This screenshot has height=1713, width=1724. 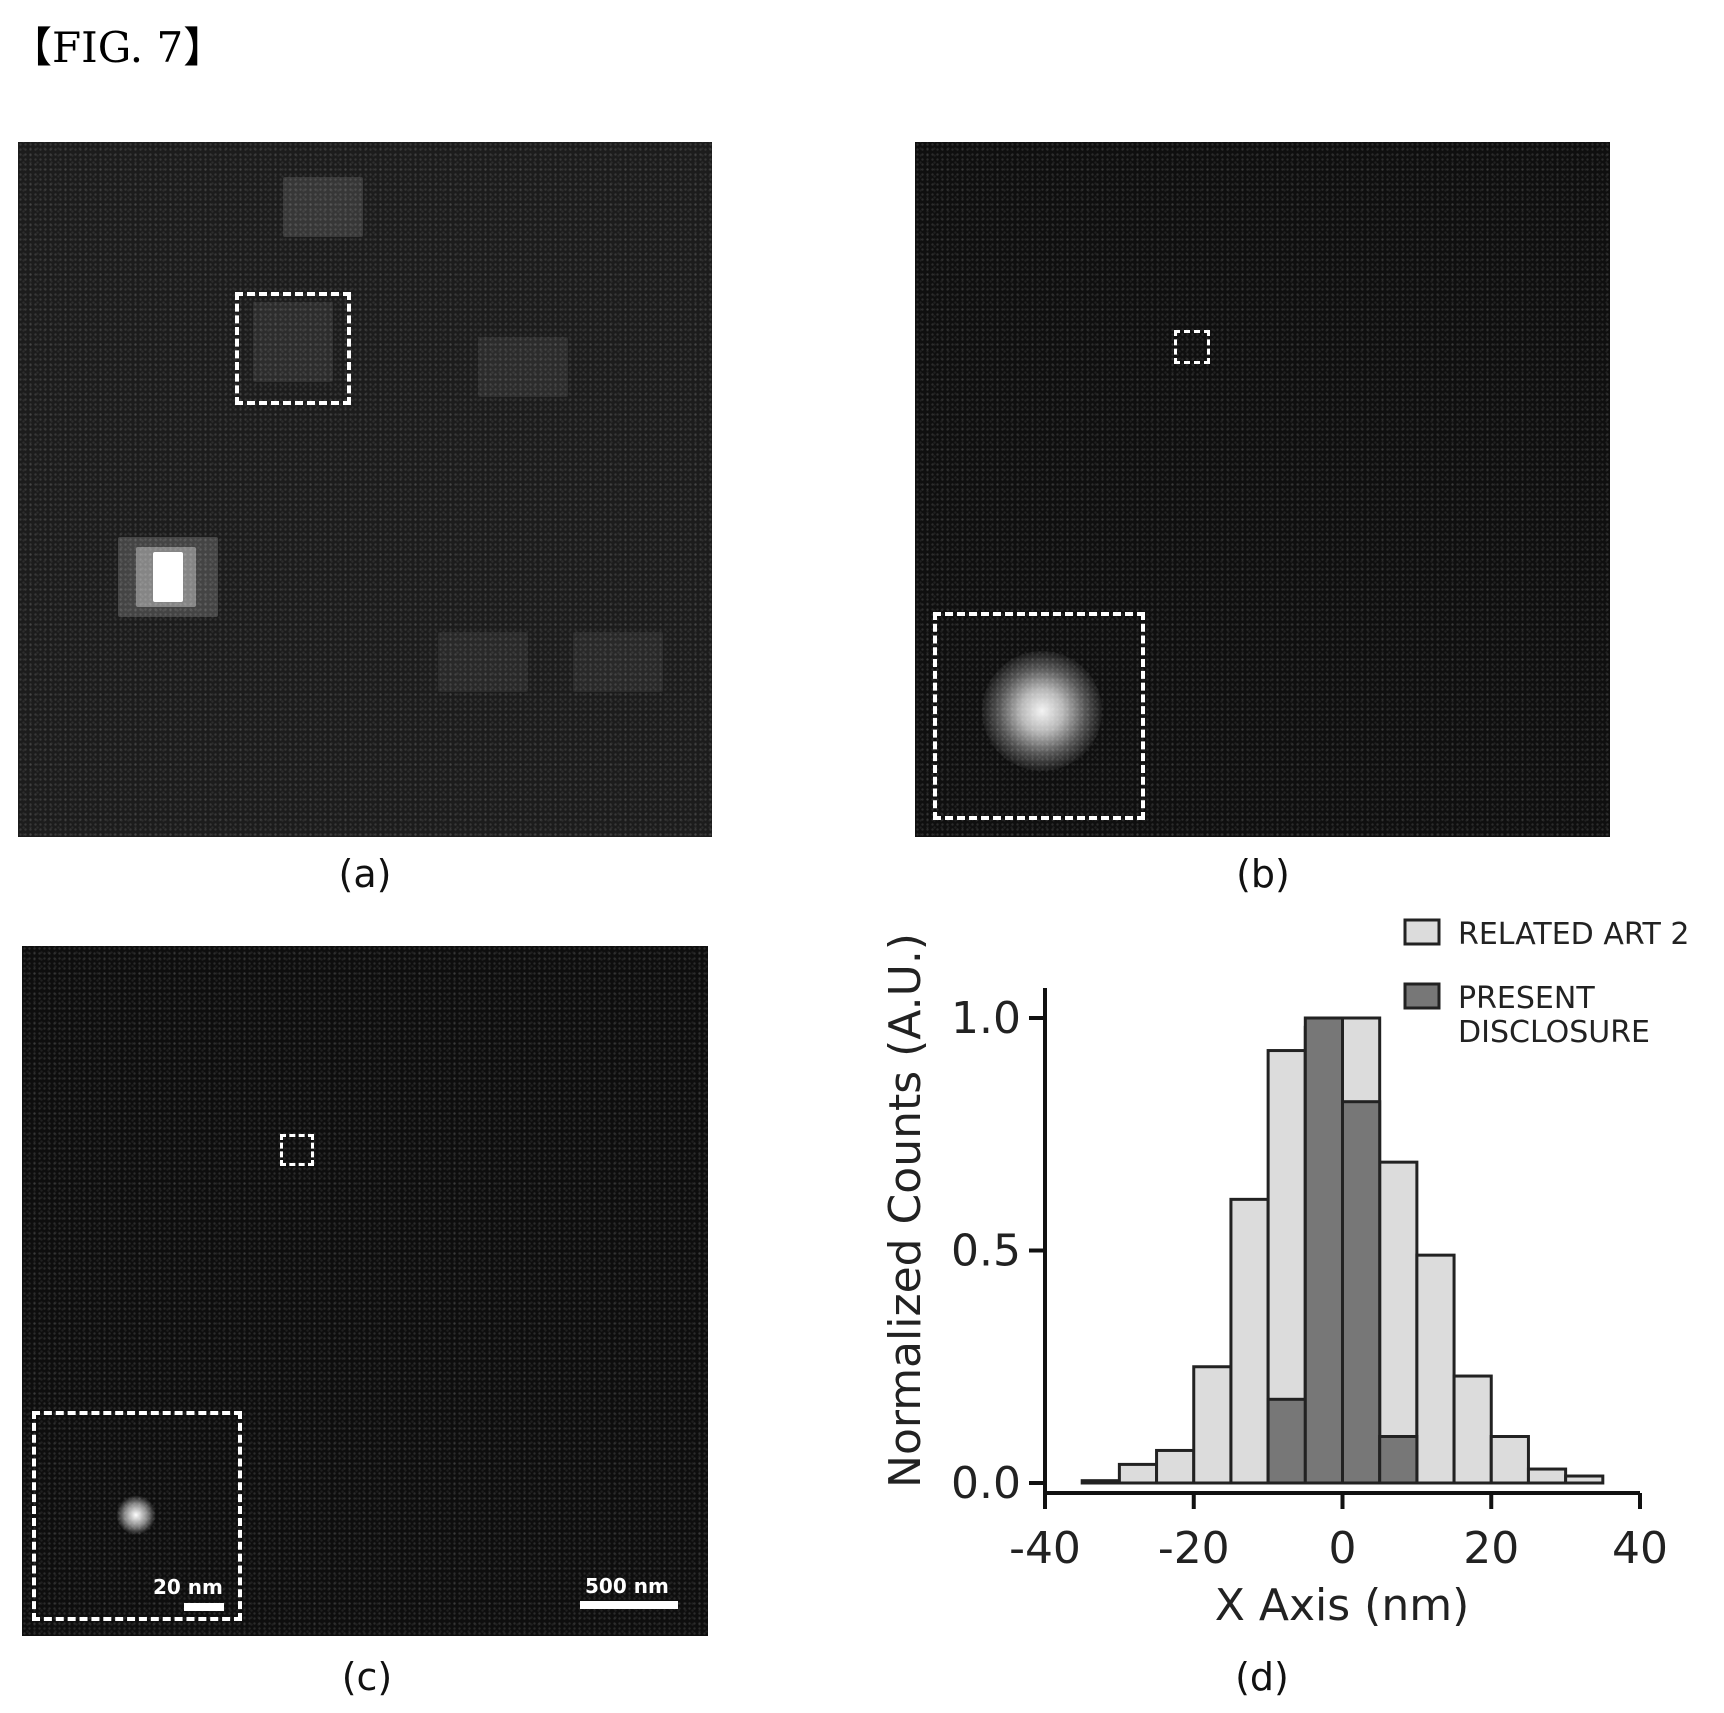 I want to click on x-tick-label: 20, so click(x=1491, y=1548).